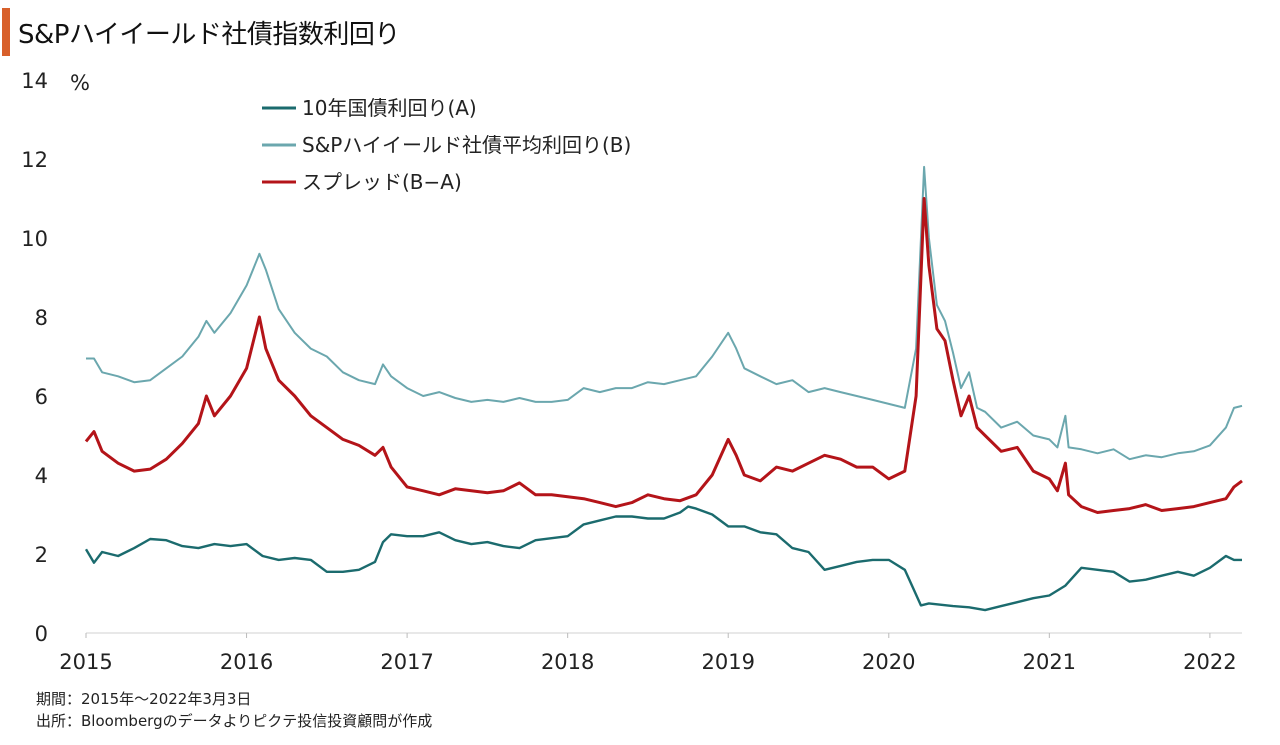  I want to click on x-tick-label: 2021, so click(1049, 662).